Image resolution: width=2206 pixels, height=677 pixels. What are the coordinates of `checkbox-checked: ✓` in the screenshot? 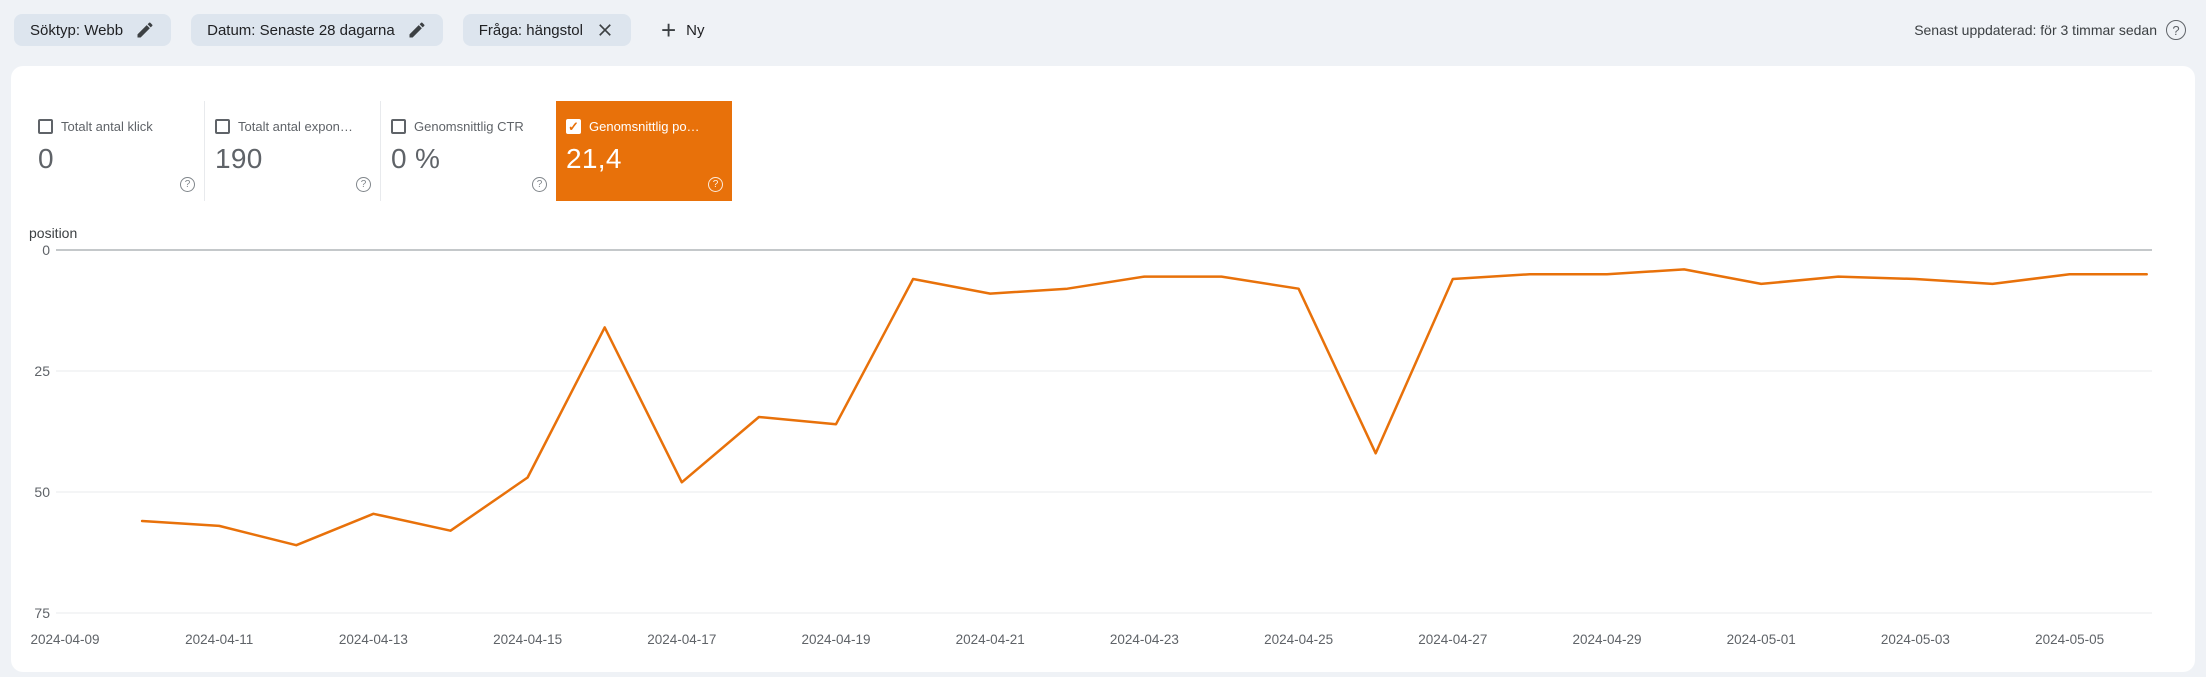 It's located at (573, 126).